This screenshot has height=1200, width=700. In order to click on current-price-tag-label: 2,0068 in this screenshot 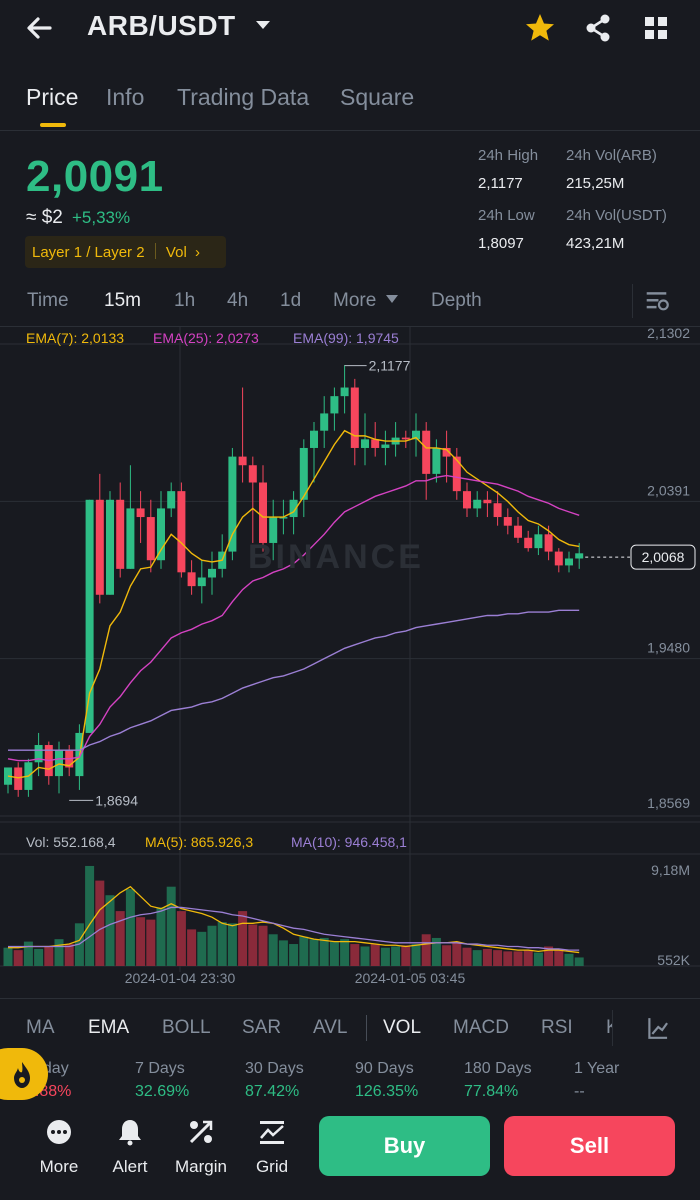, I will do `click(663, 557)`.